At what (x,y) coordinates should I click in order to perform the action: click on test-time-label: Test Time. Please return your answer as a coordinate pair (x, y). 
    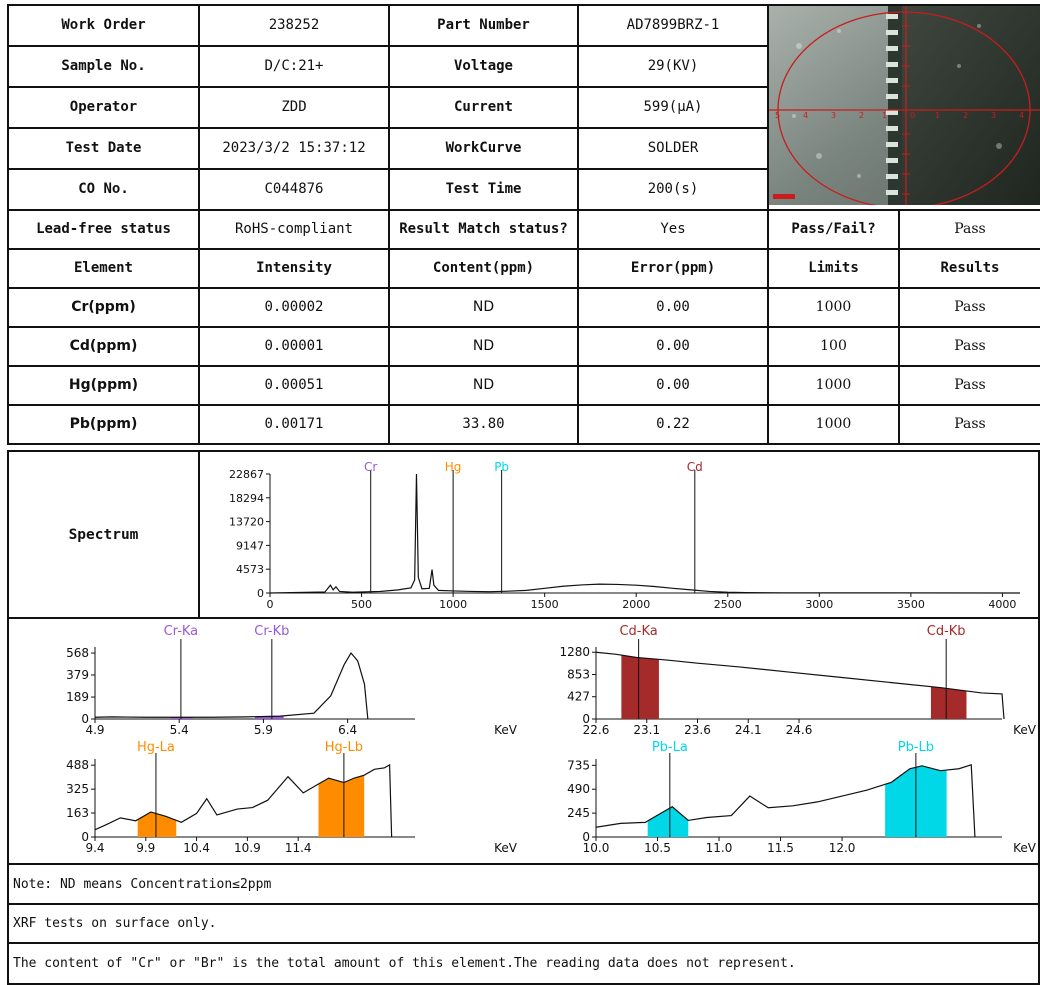
    Looking at the image, I should click on (483, 189).